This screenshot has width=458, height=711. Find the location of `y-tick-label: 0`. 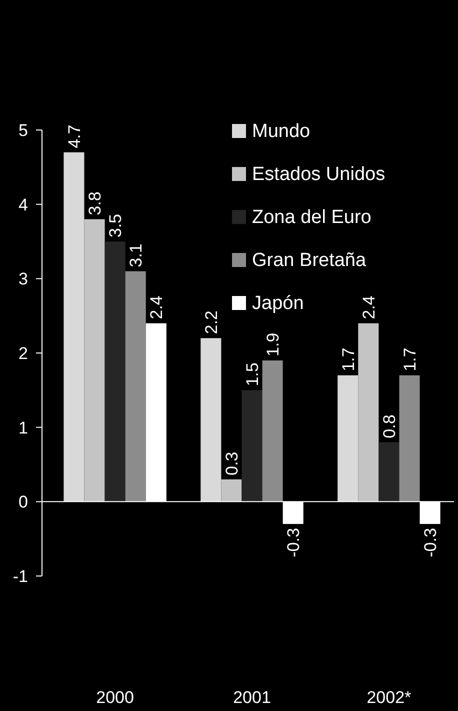

y-tick-label: 0 is located at coordinates (23, 502).